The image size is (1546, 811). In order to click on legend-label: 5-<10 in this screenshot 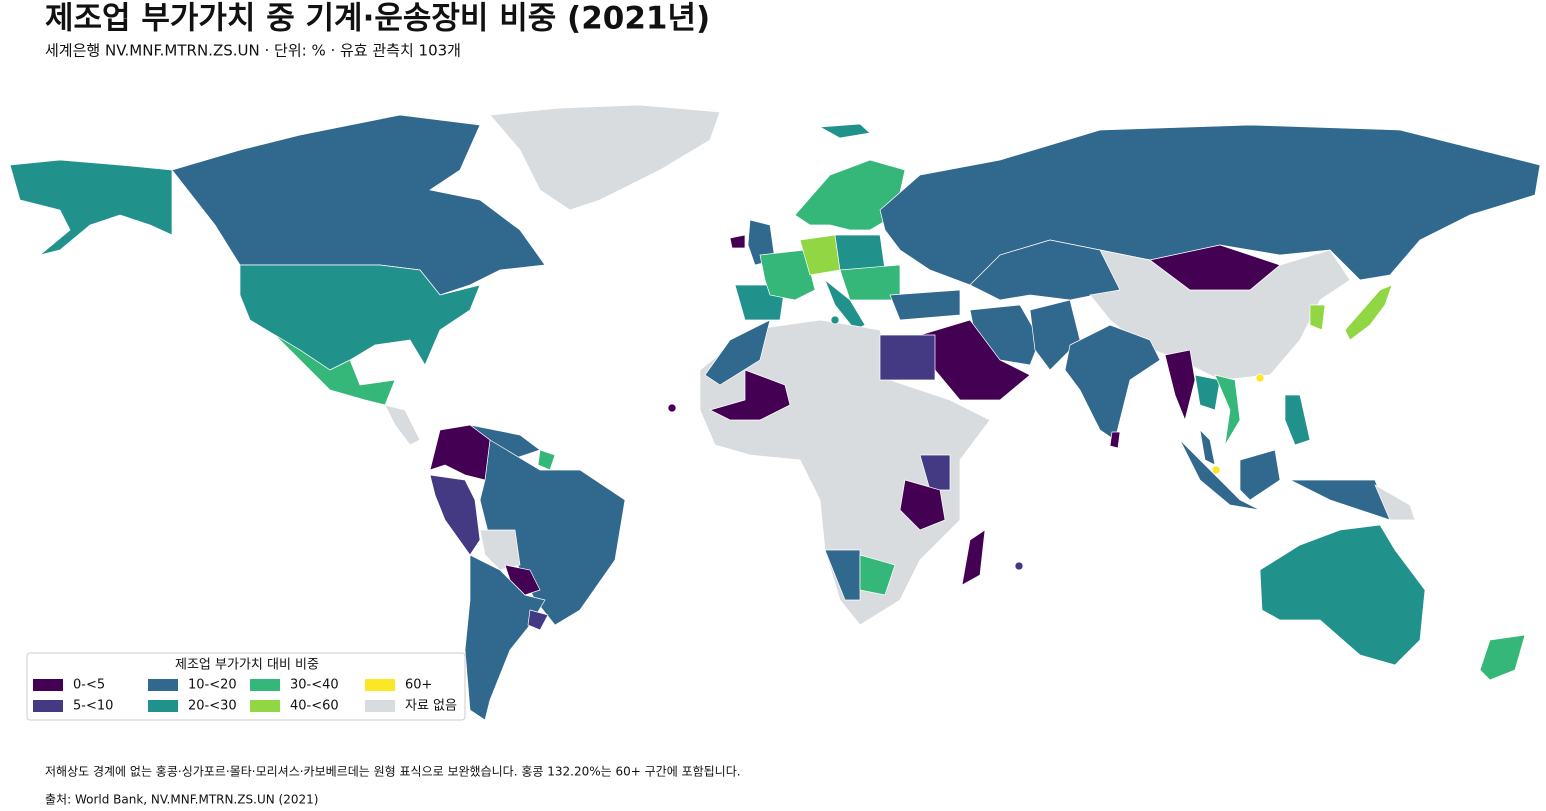, I will do `click(93, 706)`.